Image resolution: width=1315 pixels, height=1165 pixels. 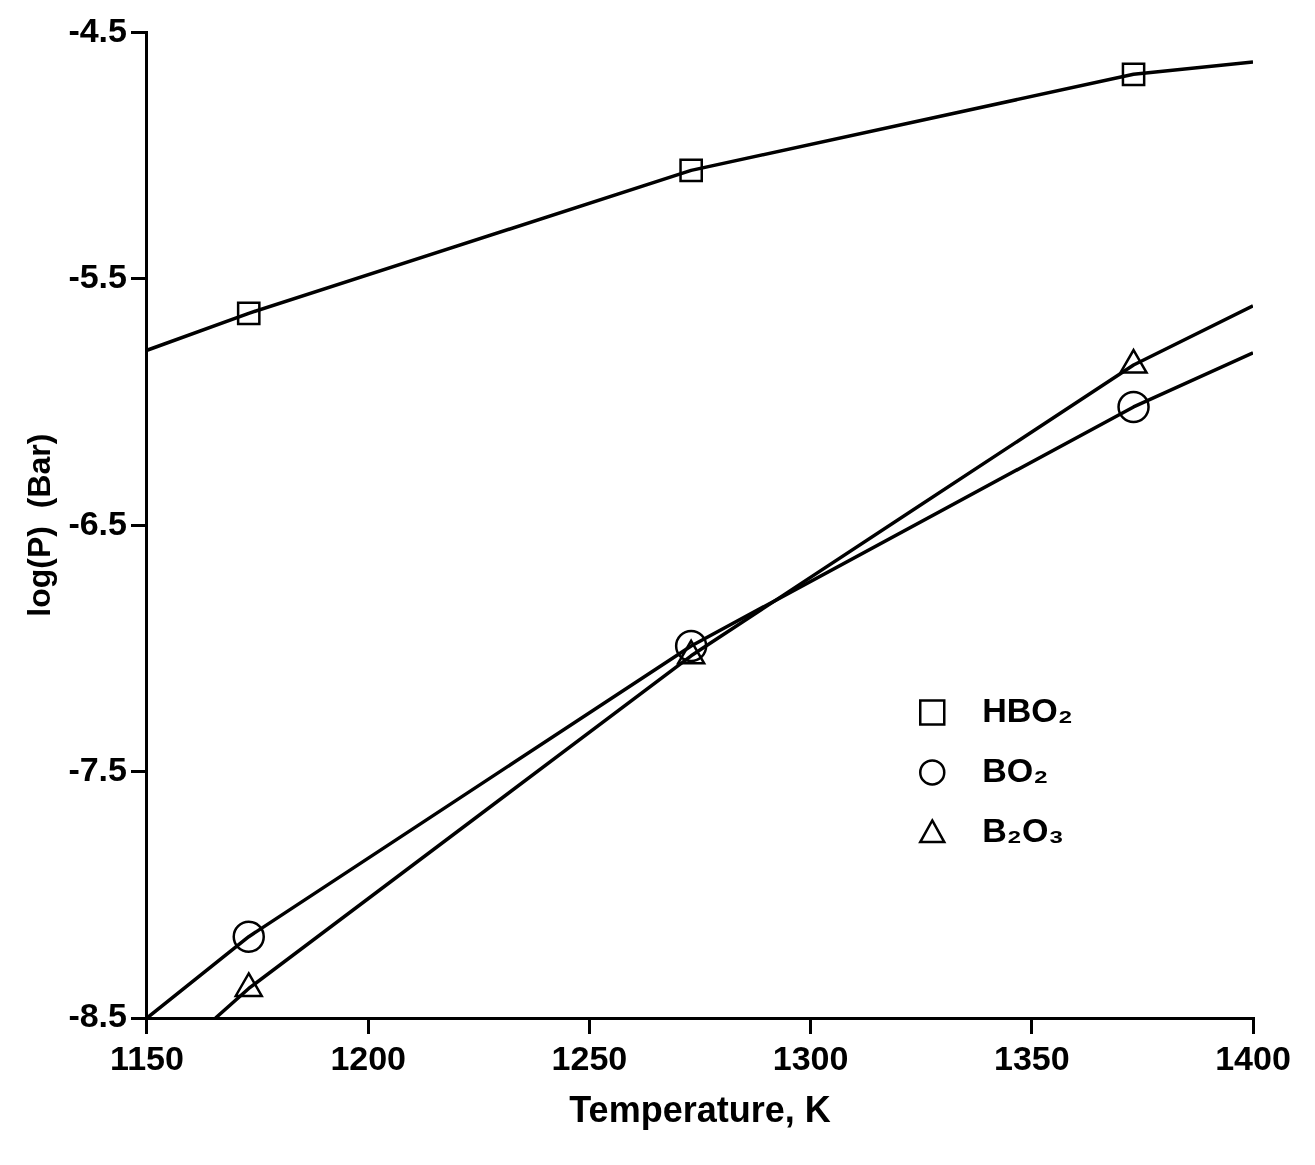 What do you see at coordinates (39, 525) in the screenshot?
I see `y-axis-title: log(P) (Bar)` at bounding box center [39, 525].